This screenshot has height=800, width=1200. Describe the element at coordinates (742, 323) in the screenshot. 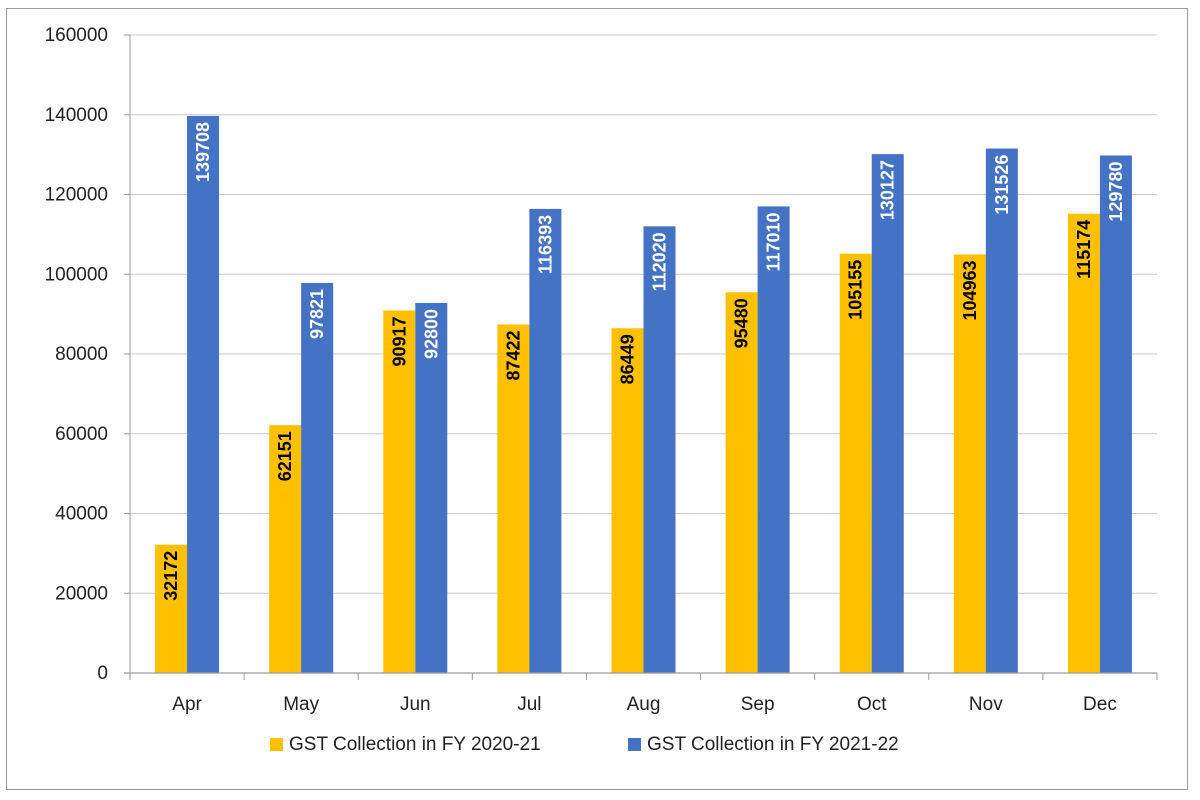

I see `data-label: 95480` at that location.